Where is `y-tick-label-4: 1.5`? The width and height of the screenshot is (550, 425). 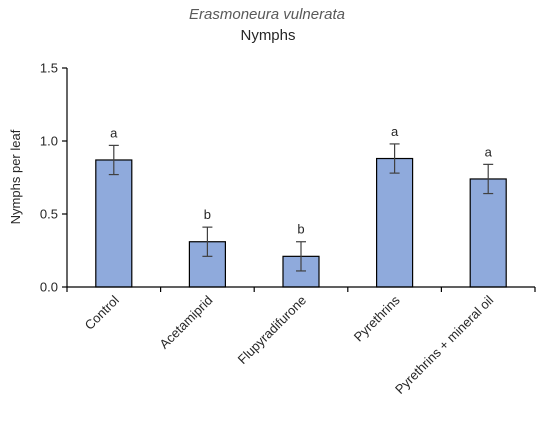 y-tick-label-4: 1.5 is located at coordinates (49, 68).